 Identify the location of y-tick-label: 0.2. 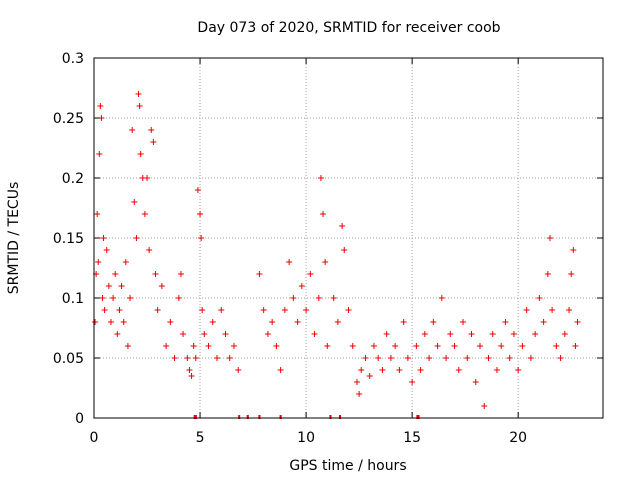
(73, 179).